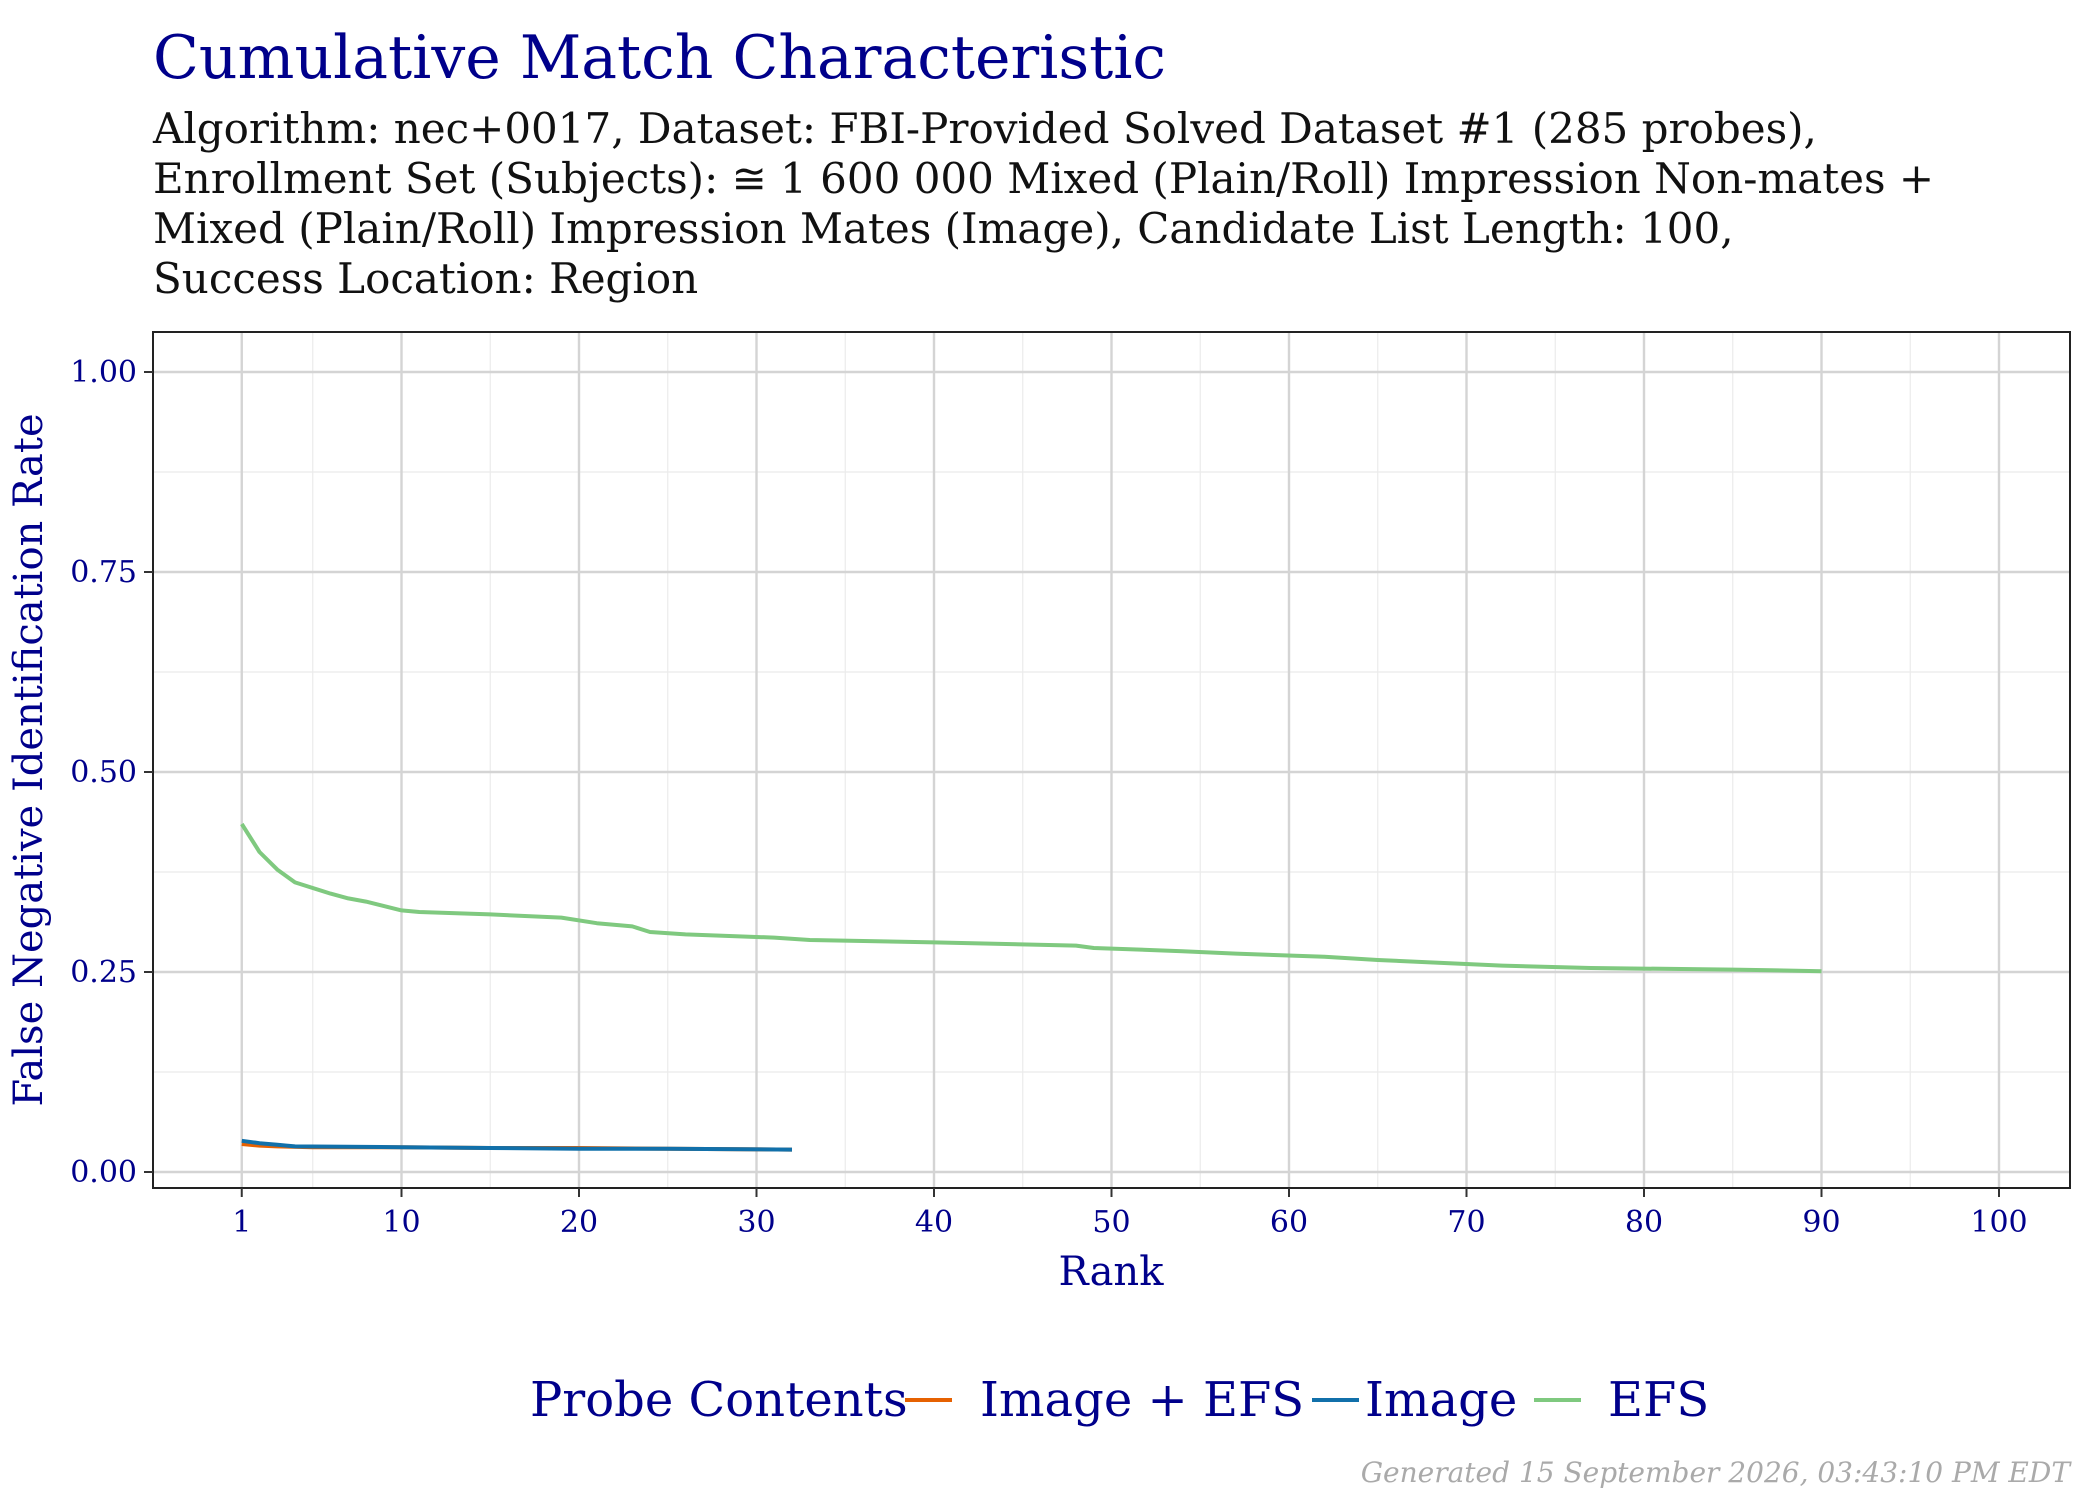  What do you see at coordinates (659, 58) in the screenshot?
I see `chart-title: Cumulative Match Characteristic` at bounding box center [659, 58].